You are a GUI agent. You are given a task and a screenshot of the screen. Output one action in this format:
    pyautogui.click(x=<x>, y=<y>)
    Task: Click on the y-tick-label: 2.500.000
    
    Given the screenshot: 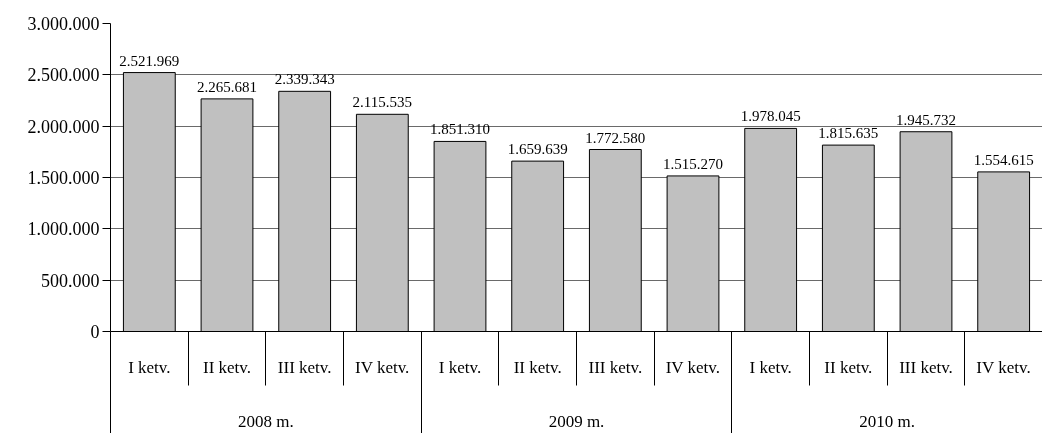 What is the action you would take?
    pyautogui.click(x=63, y=75)
    